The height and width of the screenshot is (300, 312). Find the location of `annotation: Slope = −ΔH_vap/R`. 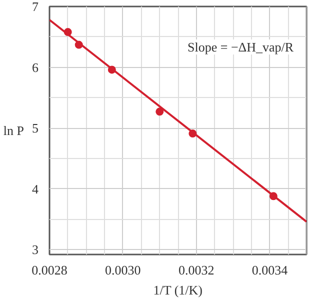

annotation: Slope = −ΔH_vap/R is located at coordinates (241, 47).